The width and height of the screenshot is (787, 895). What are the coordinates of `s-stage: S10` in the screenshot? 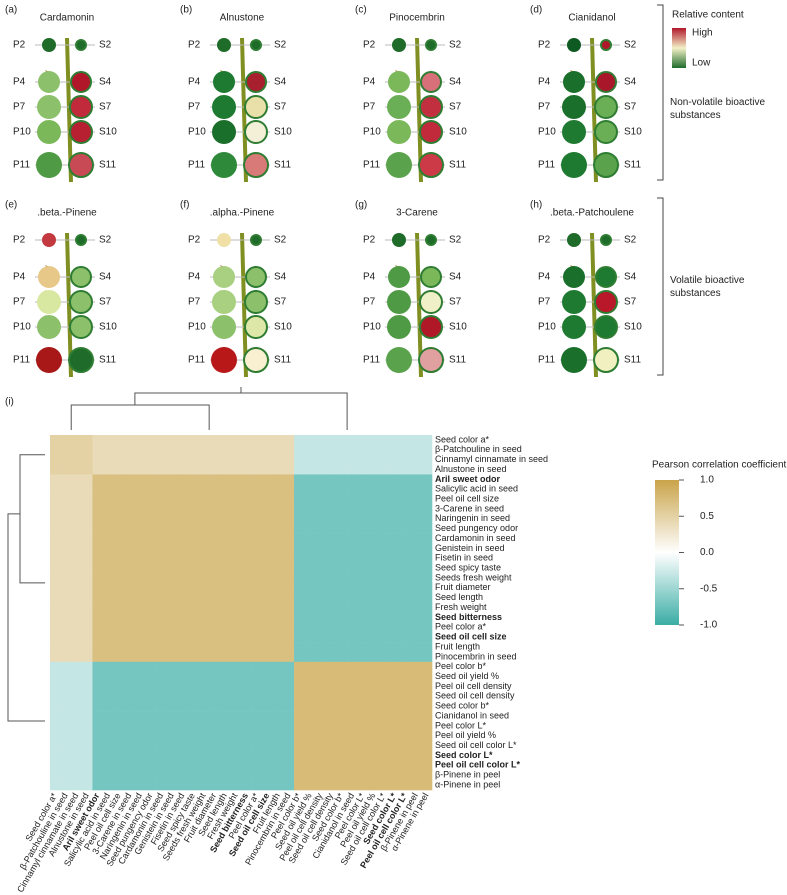 It's located at (283, 327).